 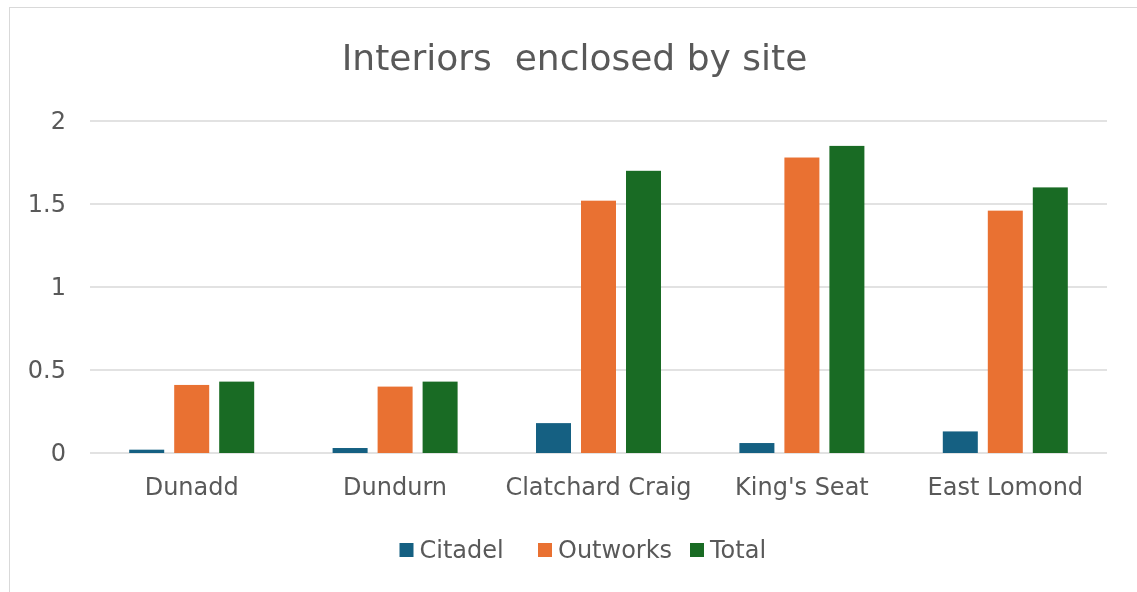 I want to click on y-tick-label: 2, so click(x=58, y=121).